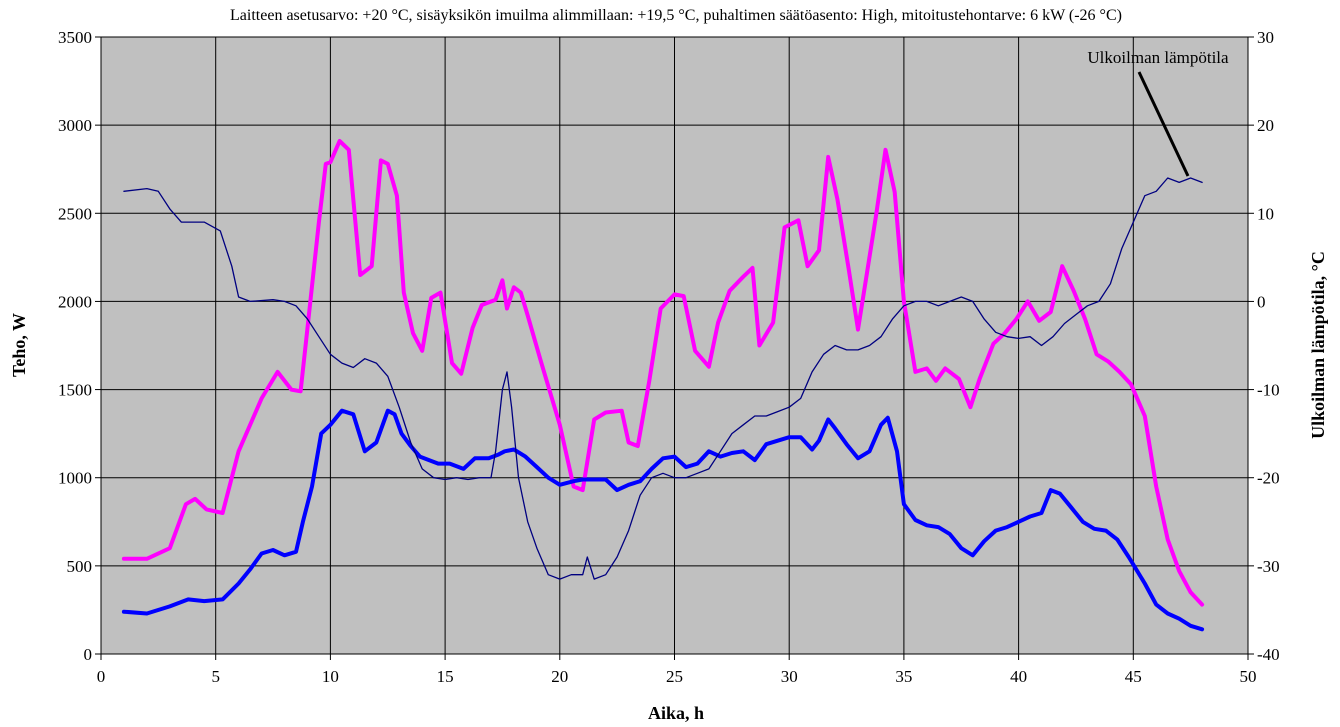 This screenshot has width=1340, height=727. Describe the element at coordinates (75, 390) in the screenshot. I see `y-tick-label: 1500` at that location.